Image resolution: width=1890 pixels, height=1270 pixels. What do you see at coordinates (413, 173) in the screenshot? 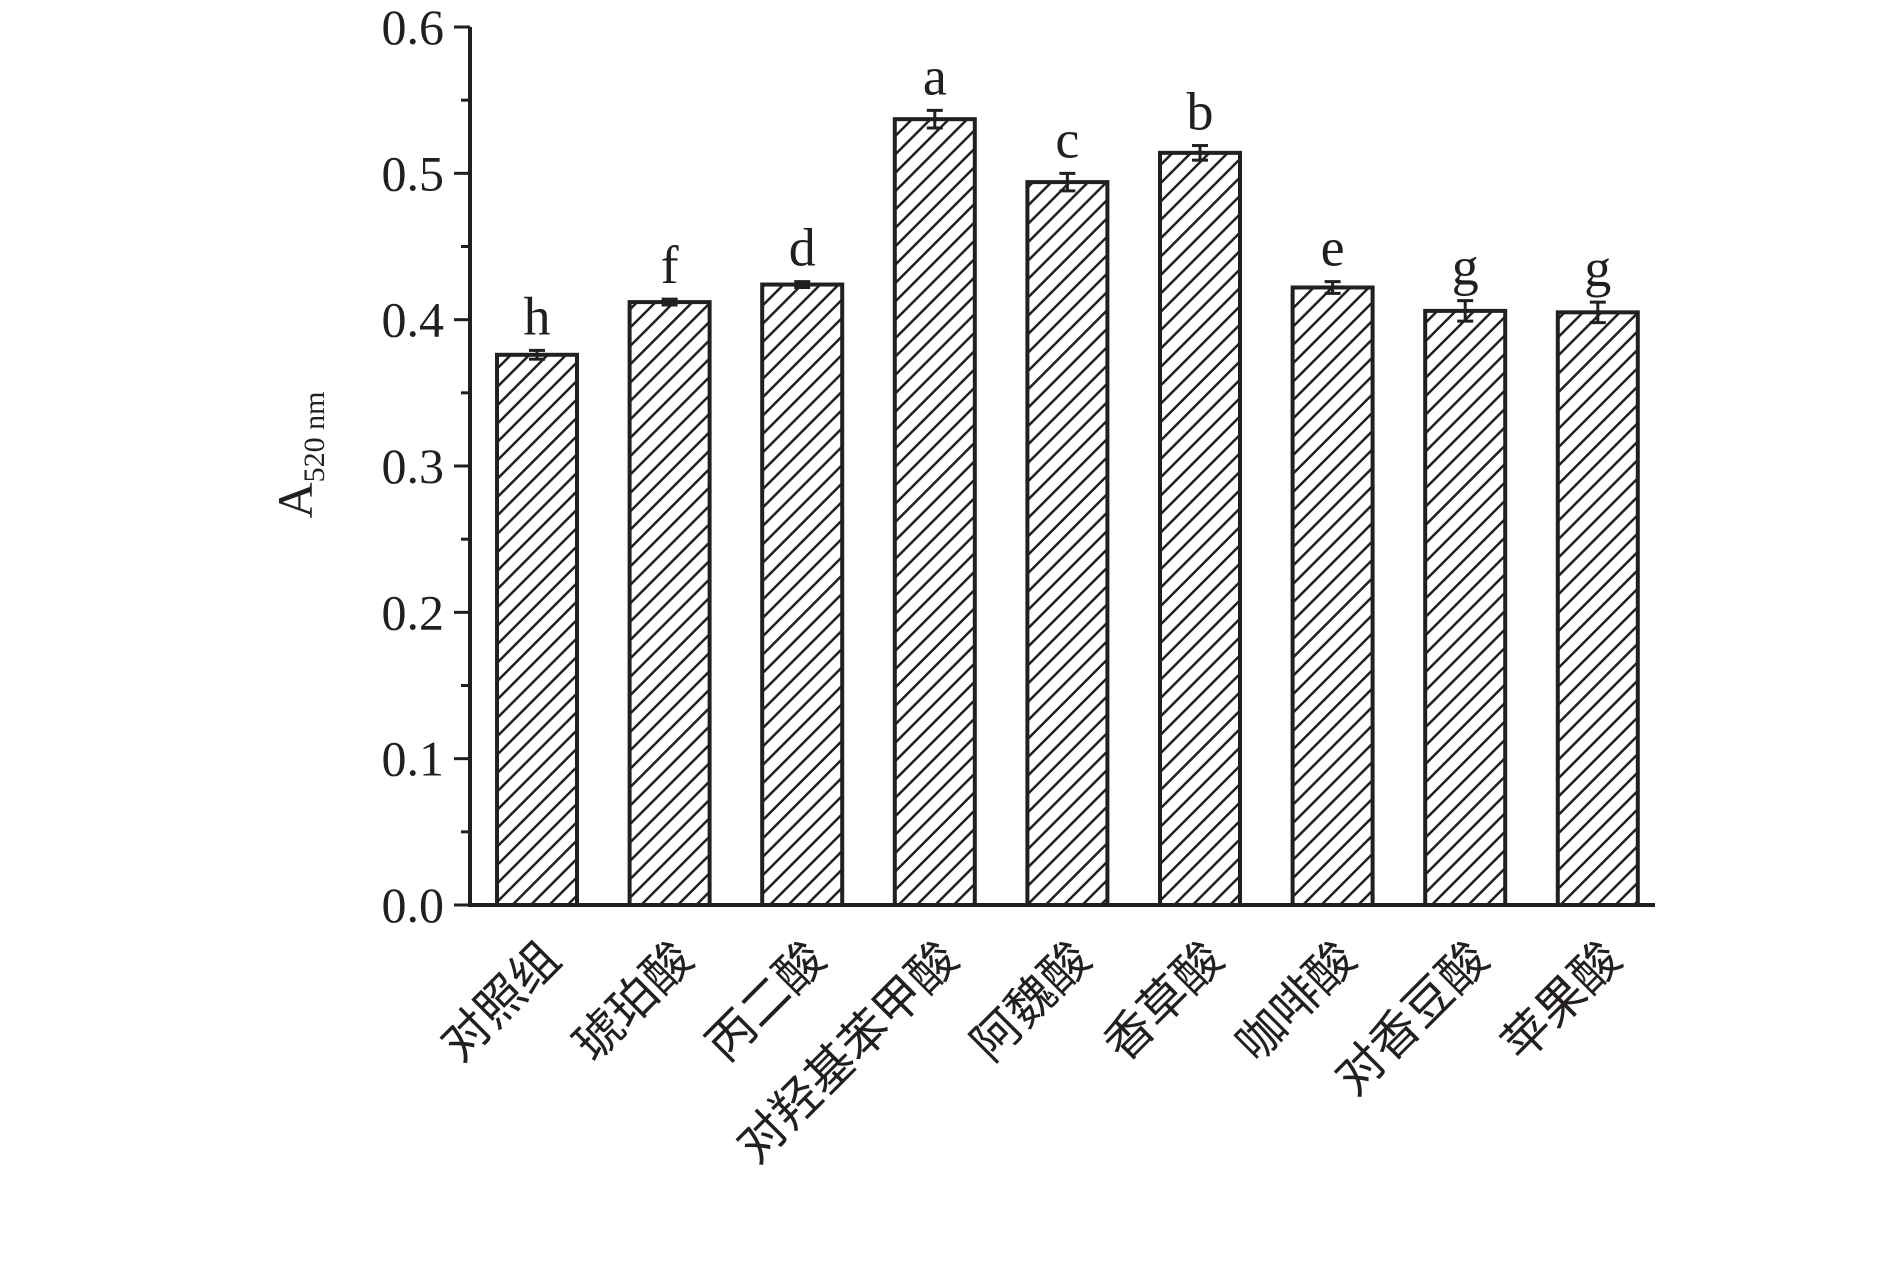
I see `y-tick-label: 0.5` at bounding box center [413, 173].